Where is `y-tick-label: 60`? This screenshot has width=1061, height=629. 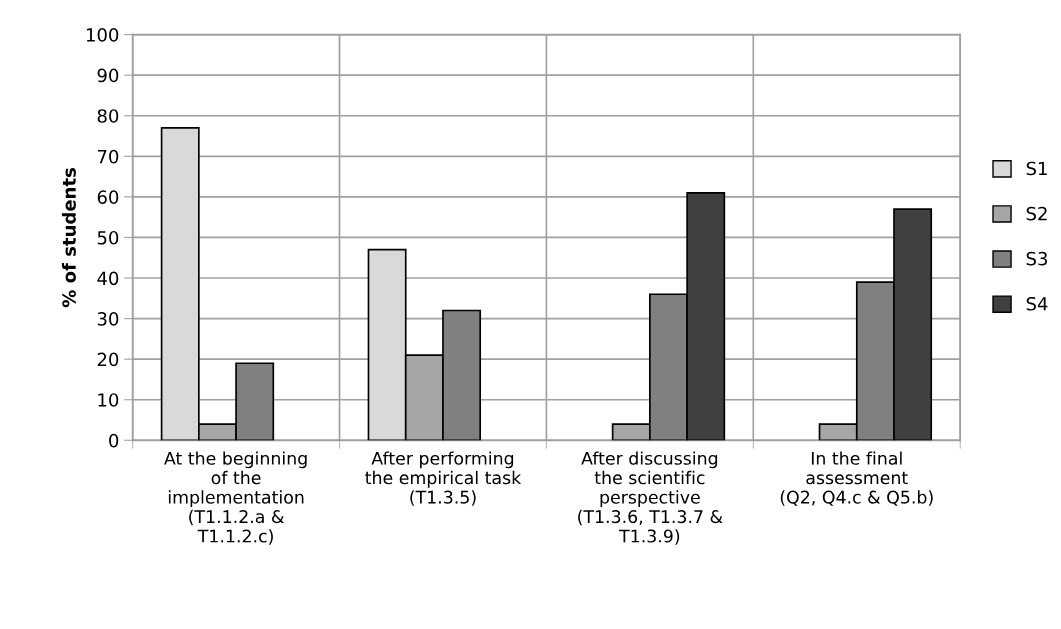
y-tick-label: 60 is located at coordinates (108, 197).